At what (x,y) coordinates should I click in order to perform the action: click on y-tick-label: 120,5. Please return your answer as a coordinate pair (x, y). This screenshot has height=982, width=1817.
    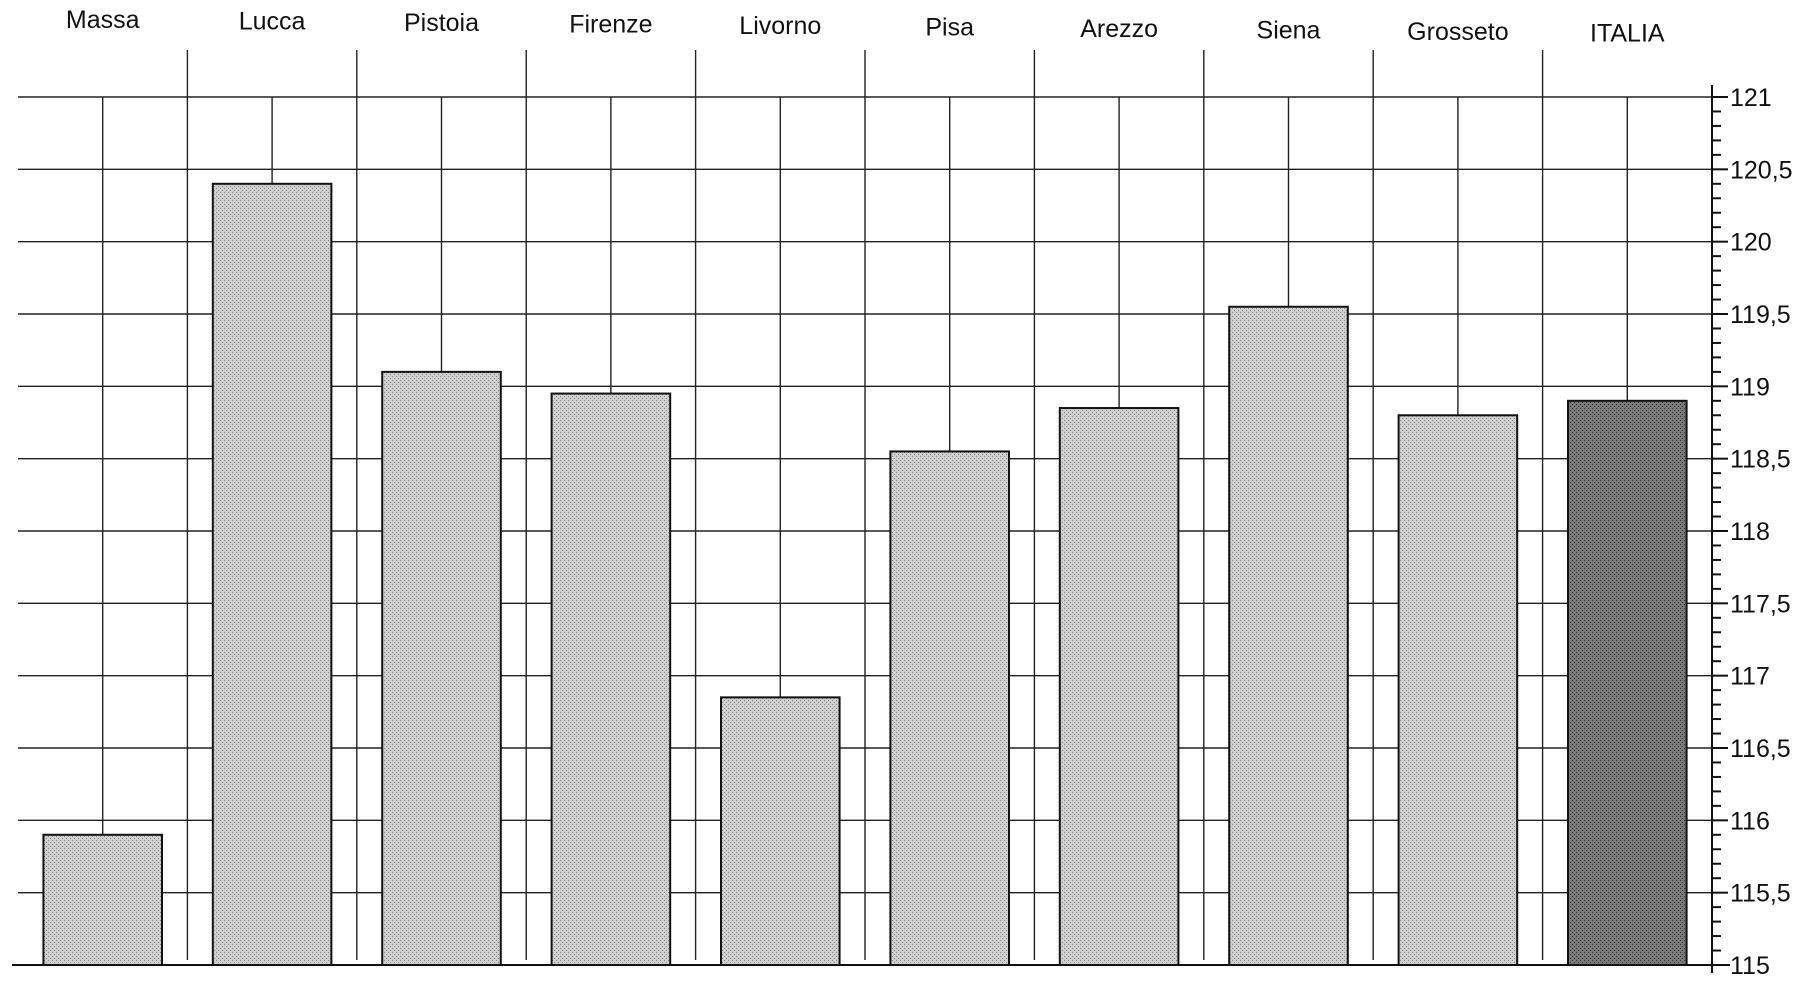
    Looking at the image, I should click on (1761, 170).